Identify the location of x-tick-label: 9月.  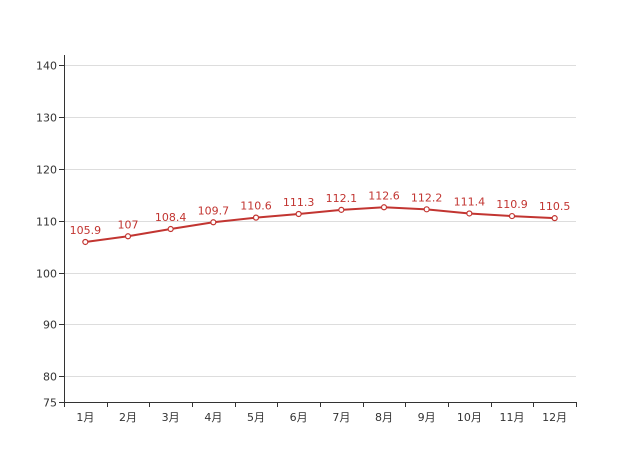
(427, 417).